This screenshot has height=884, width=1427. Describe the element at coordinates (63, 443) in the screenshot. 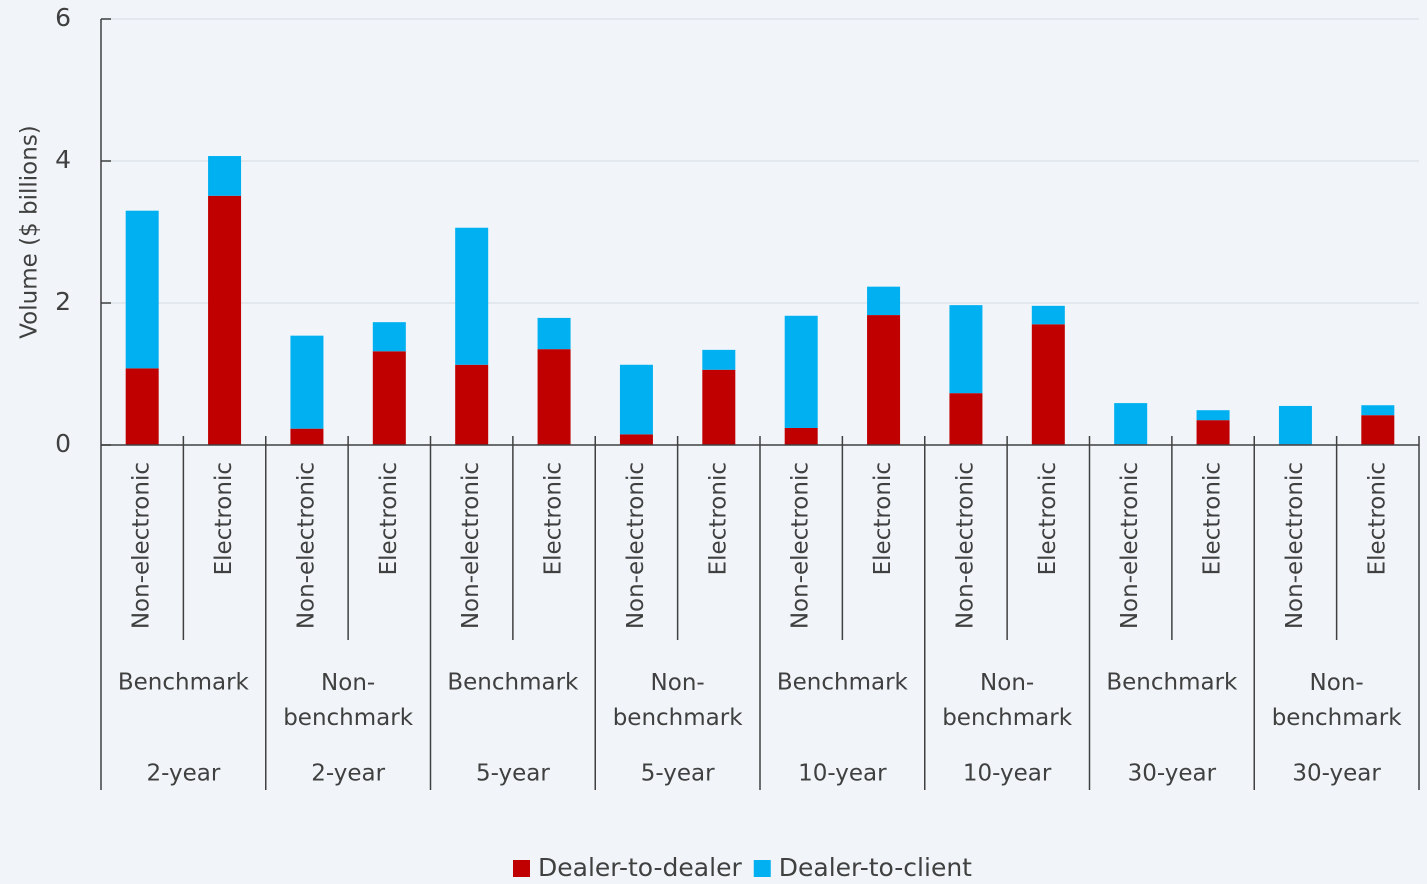

I see `y-tick-label: 0` at that location.